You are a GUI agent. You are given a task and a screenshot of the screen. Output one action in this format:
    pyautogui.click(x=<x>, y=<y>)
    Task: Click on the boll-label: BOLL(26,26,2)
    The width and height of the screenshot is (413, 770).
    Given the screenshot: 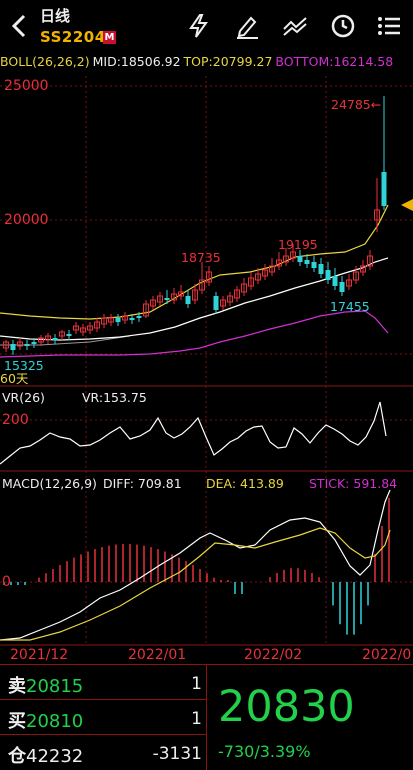 What is the action you would take?
    pyautogui.click(x=45, y=61)
    